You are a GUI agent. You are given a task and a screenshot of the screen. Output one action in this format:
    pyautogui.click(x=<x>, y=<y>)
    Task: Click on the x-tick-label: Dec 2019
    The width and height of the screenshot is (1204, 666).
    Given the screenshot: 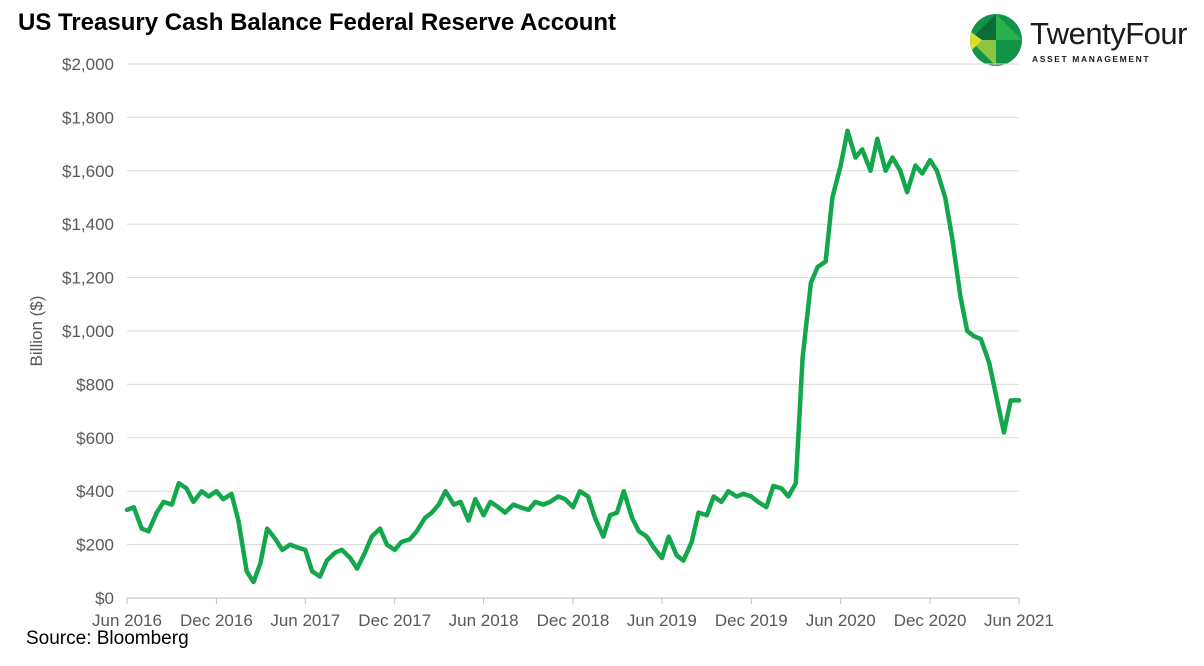 What is the action you would take?
    pyautogui.click(x=751, y=620)
    